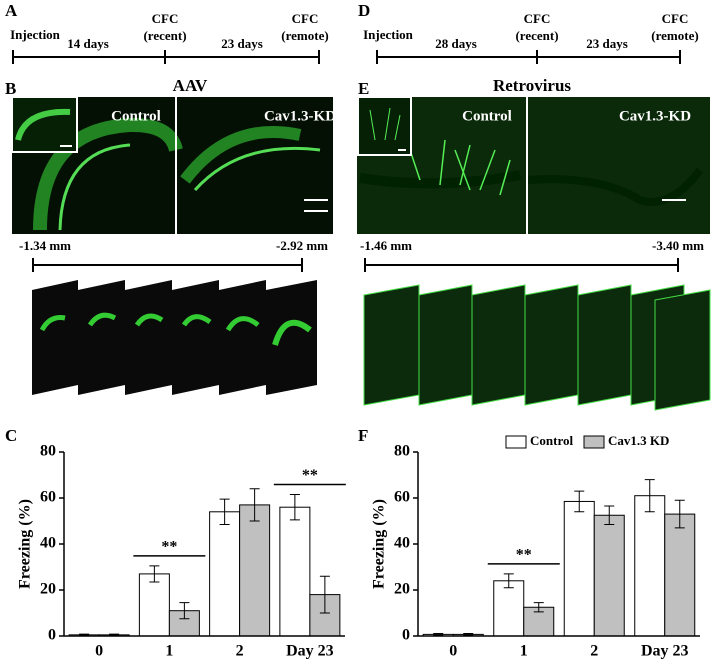  Describe the element at coordinates (88, 43) in the screenshot. I see `timeline-label: 14 days` at that location.